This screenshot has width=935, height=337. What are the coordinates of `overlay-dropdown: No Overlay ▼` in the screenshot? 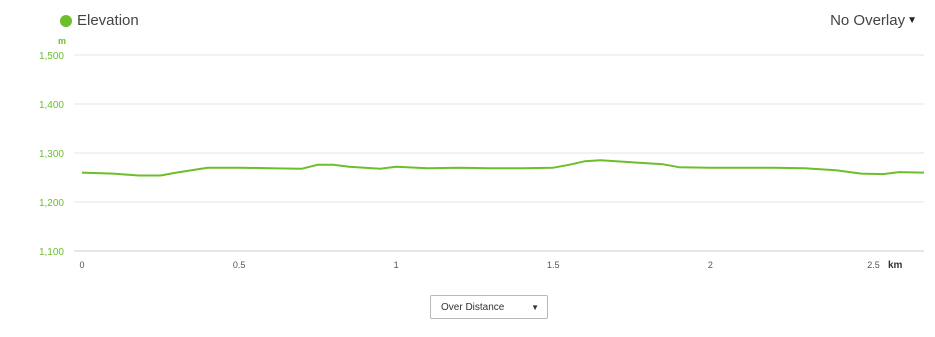 It's located at (873, 20).